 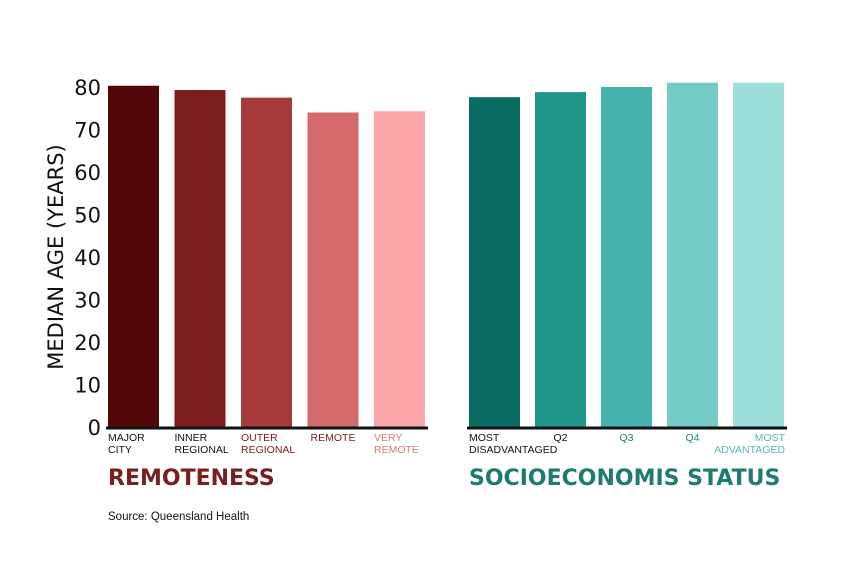 What do you see at coordinates (513, 450) in the screenshot?
I see `category-label-1-0-1: DISADVANTAGED` at bounding box center [513, 450].